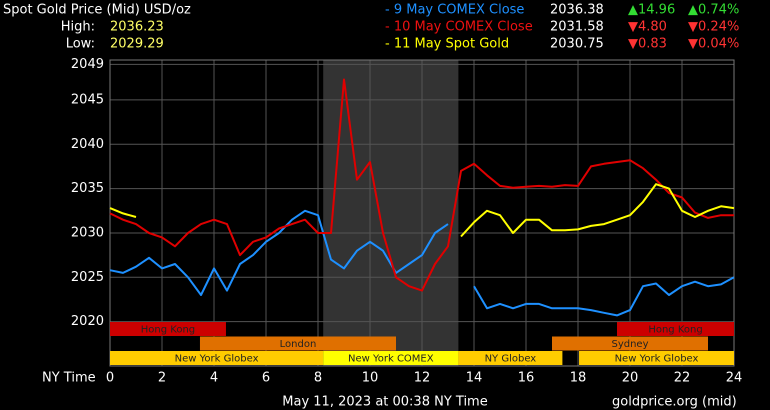  What do you see at coordinates (87, 321) in the screenshot?
I see `y-tick-label: 2020` at bounding box center [87, 321].